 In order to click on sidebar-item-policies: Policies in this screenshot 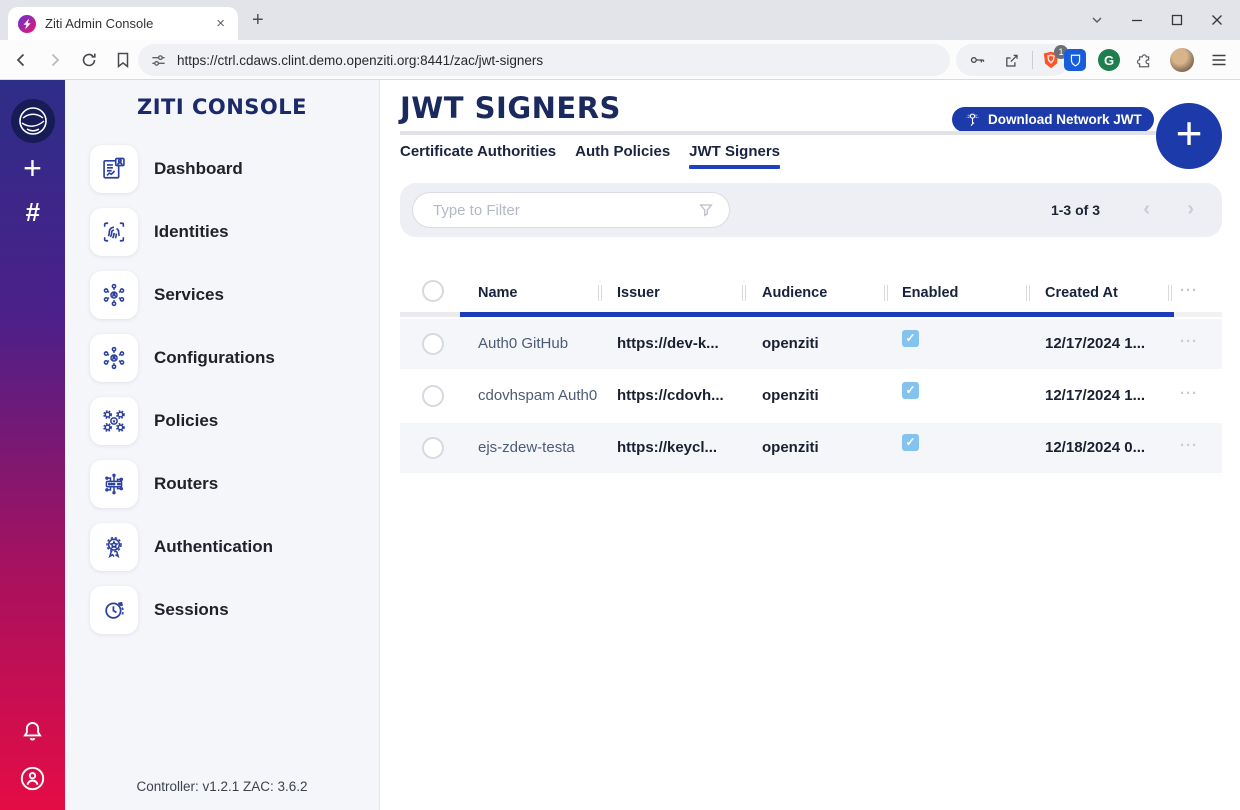, I will do `click(222, 420)`.